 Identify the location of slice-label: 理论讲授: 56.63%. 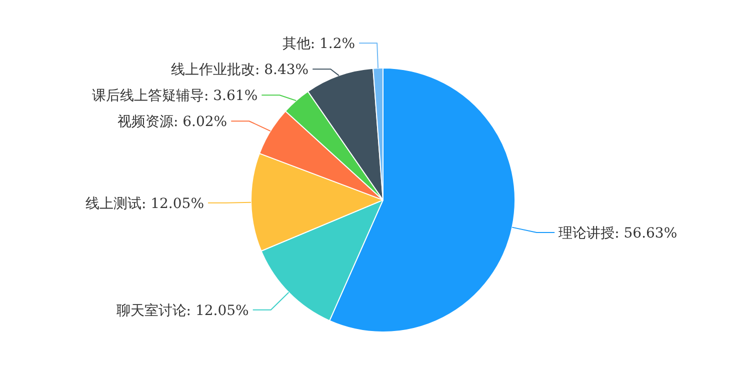
(618, 233).